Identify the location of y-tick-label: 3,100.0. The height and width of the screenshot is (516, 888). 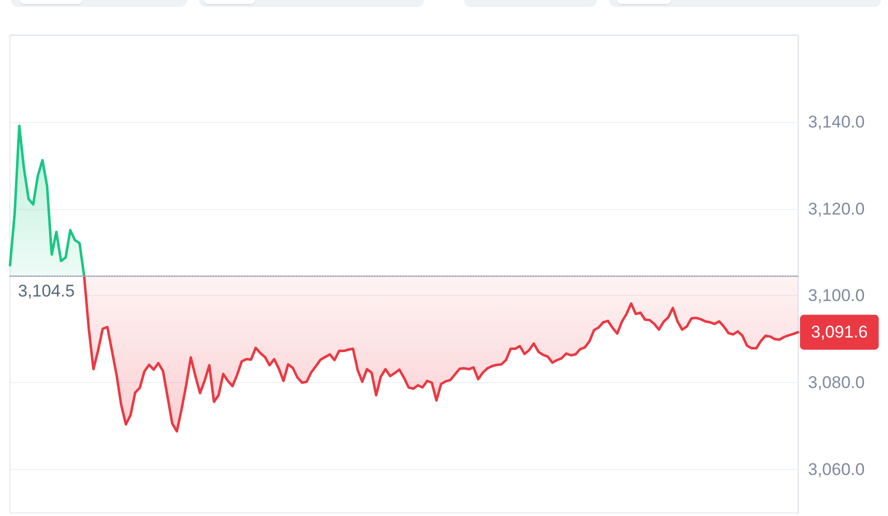
(836, 296).